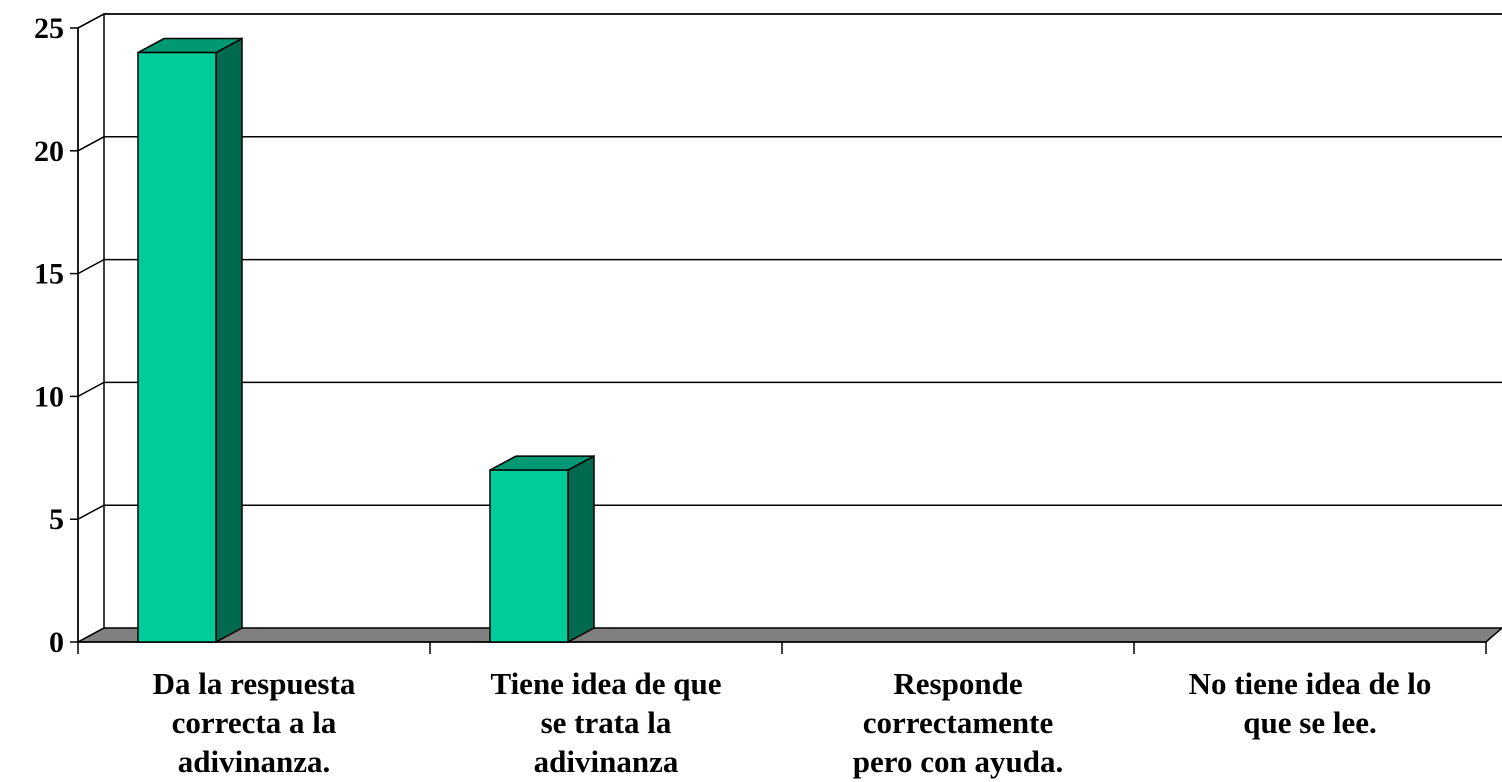  I want to click on x-category-label-line: adivinanza., so click(254, 761).